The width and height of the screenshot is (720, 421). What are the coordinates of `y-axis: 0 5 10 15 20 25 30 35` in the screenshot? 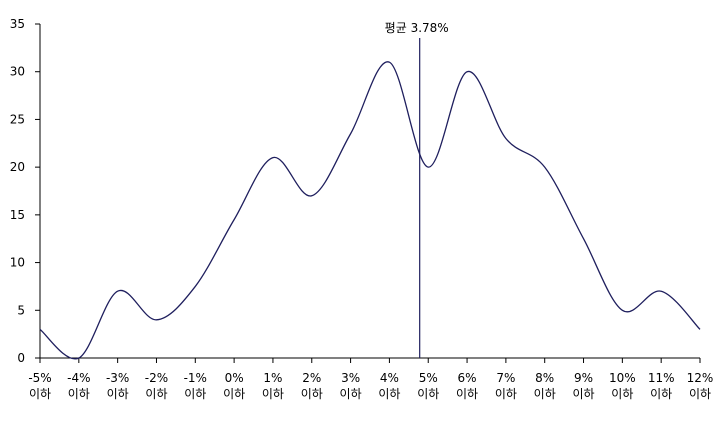 It's located at (25, 191).